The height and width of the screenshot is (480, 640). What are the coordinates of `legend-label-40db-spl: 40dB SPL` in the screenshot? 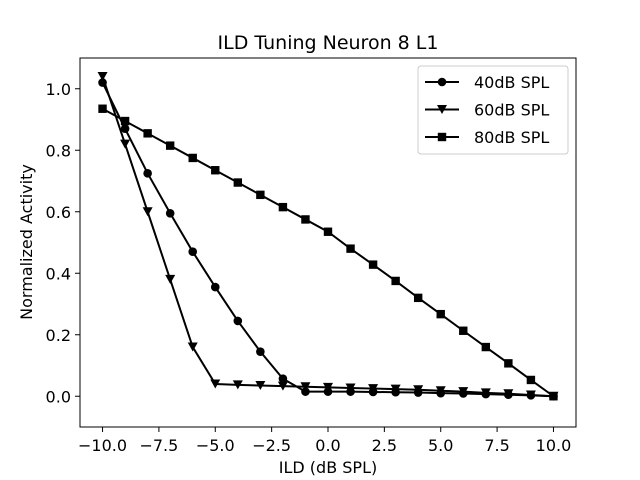 It's located at (511, 82).